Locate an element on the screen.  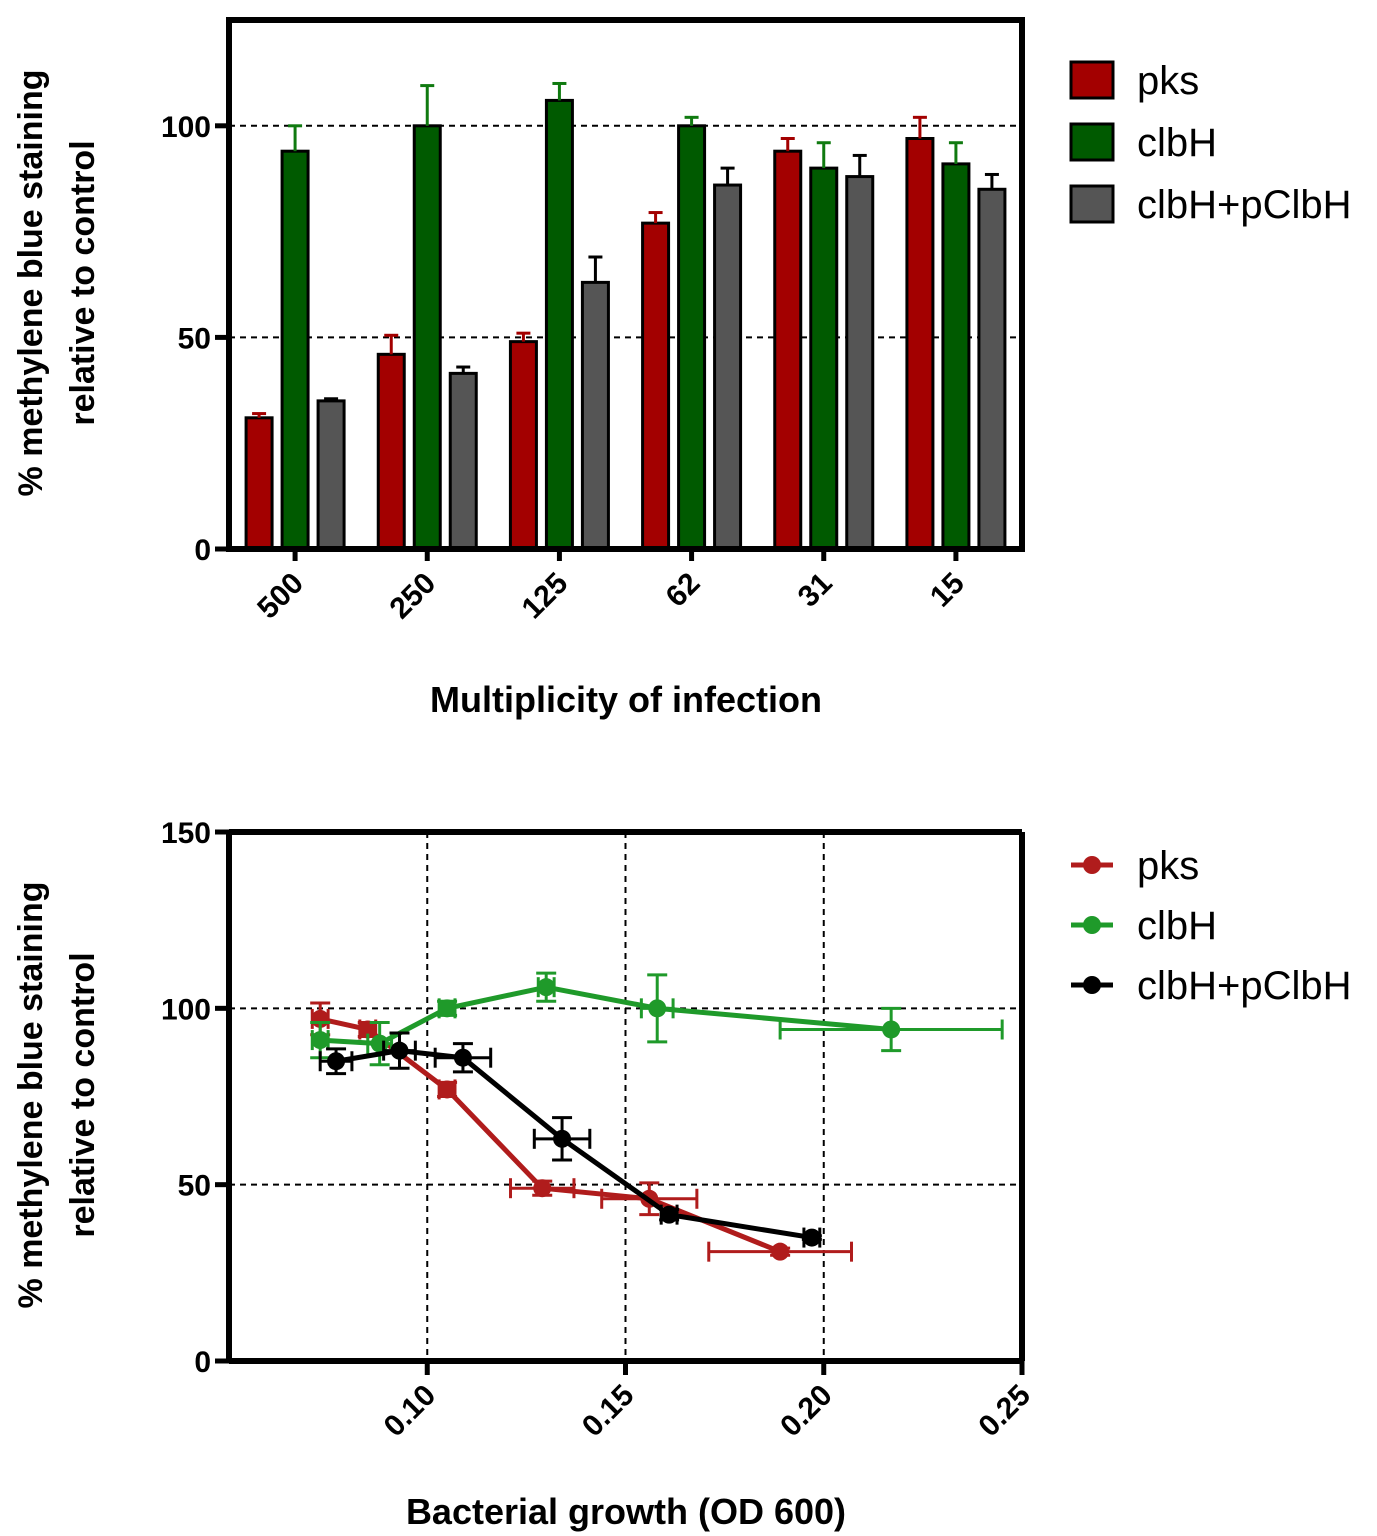
error-bar-clbH+pClbH-500 is located at coordinates (331, 399).